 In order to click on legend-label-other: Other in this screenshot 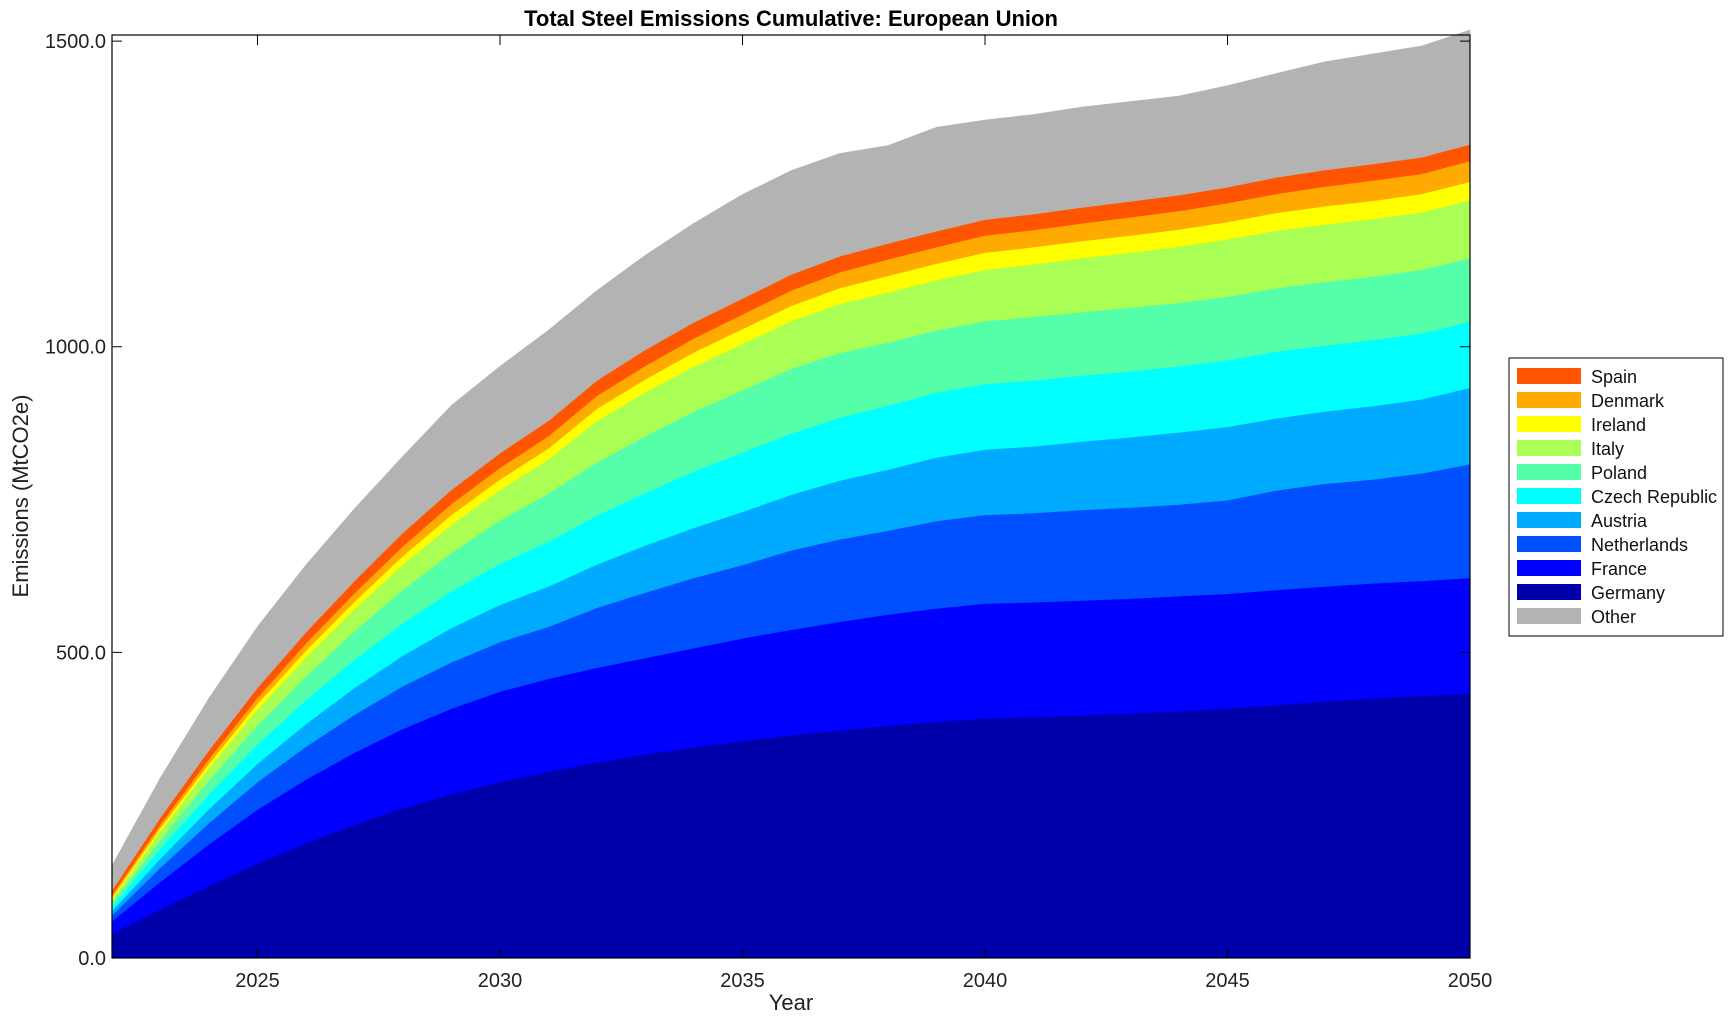, I will do `click(1613, 617)`.